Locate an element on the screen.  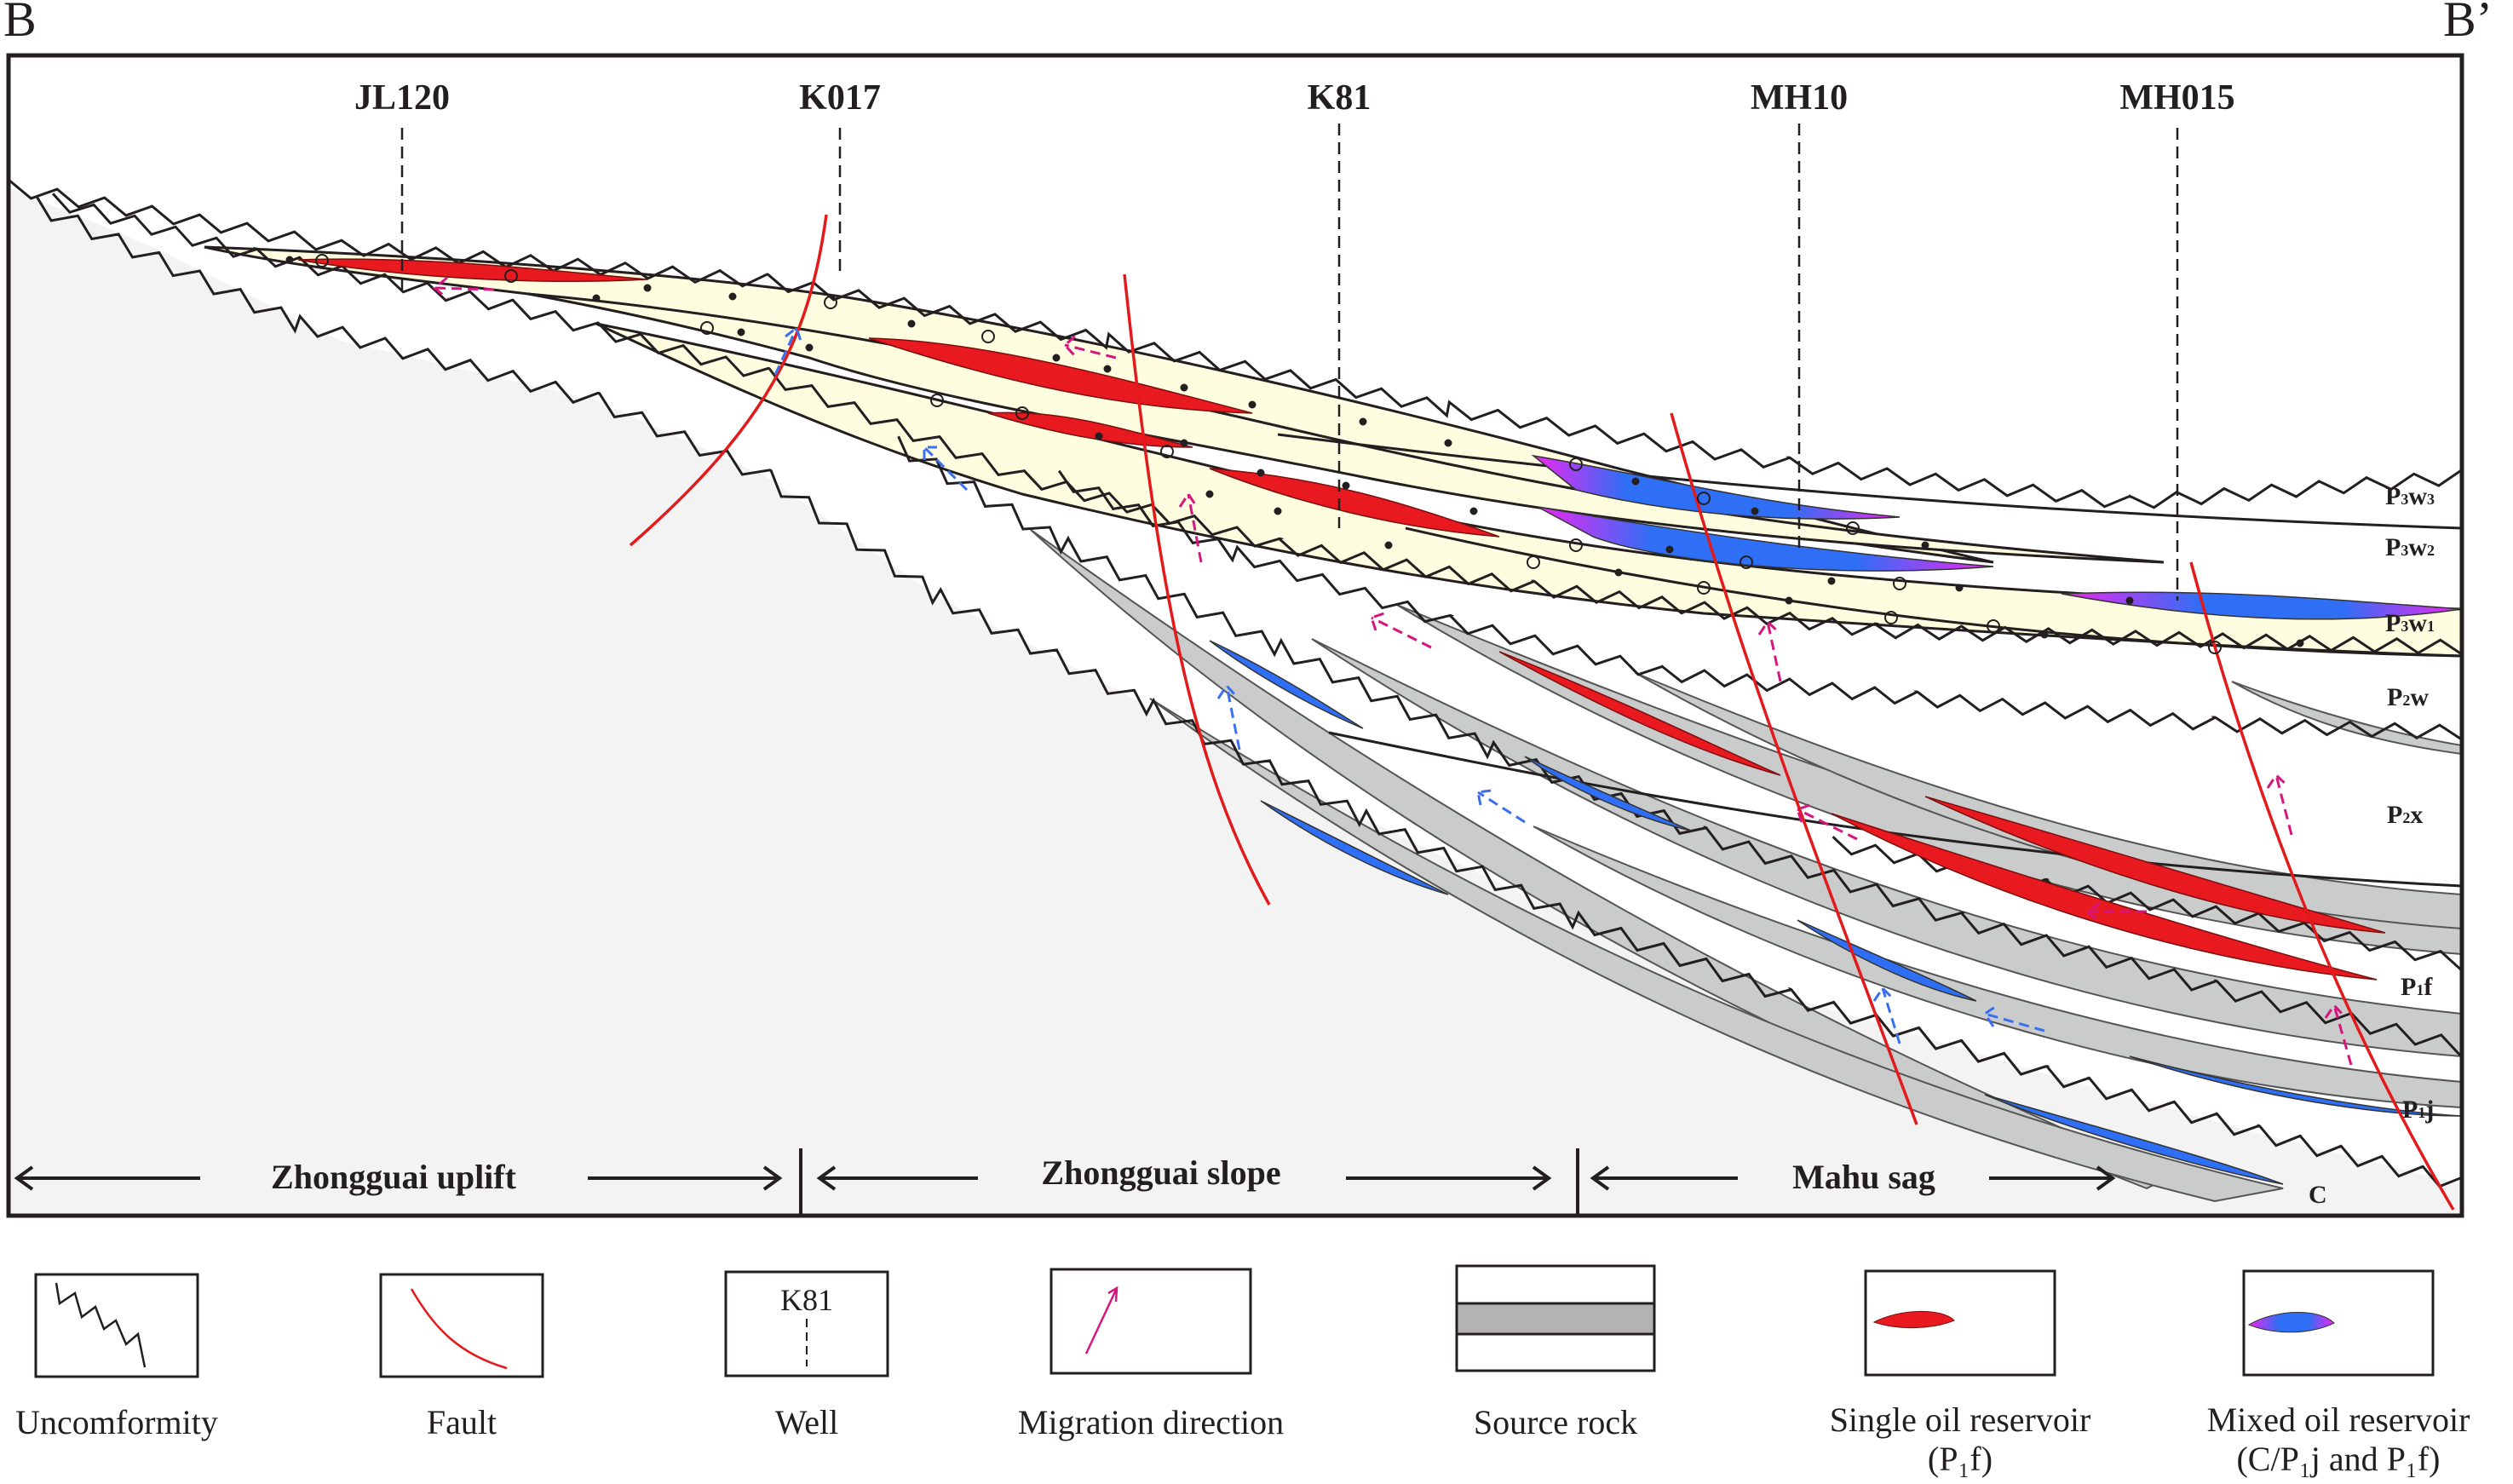
formation-label-p2x: P2x is located at coordinates (2405, 815).